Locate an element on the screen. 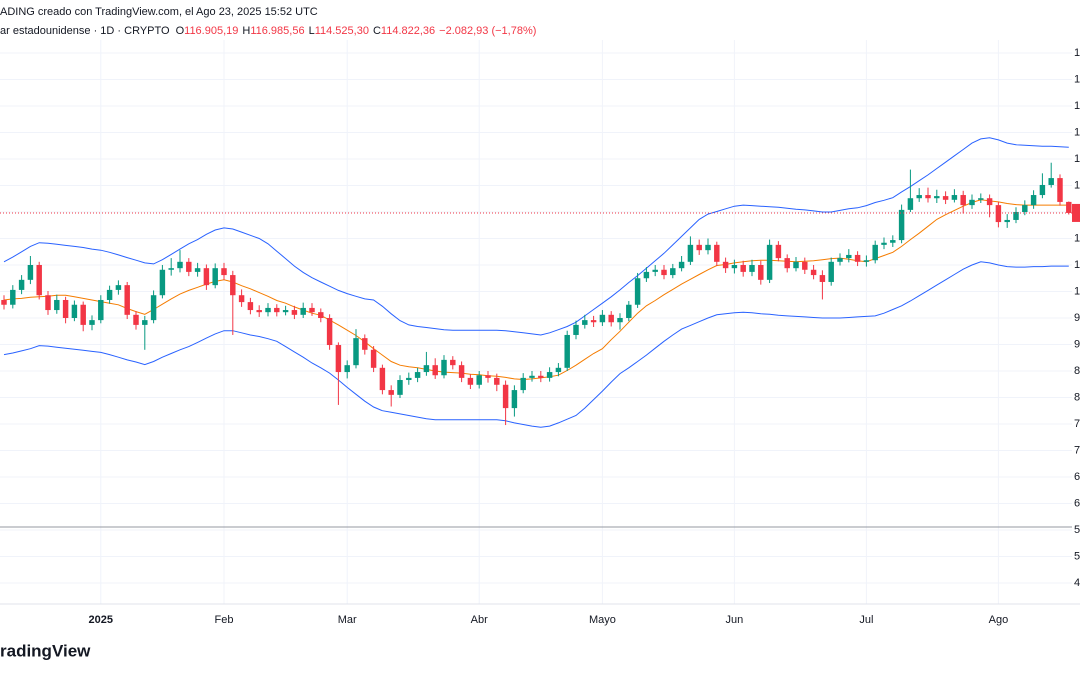  x-tick-label: Mayo is located at coordinates (602, 620).